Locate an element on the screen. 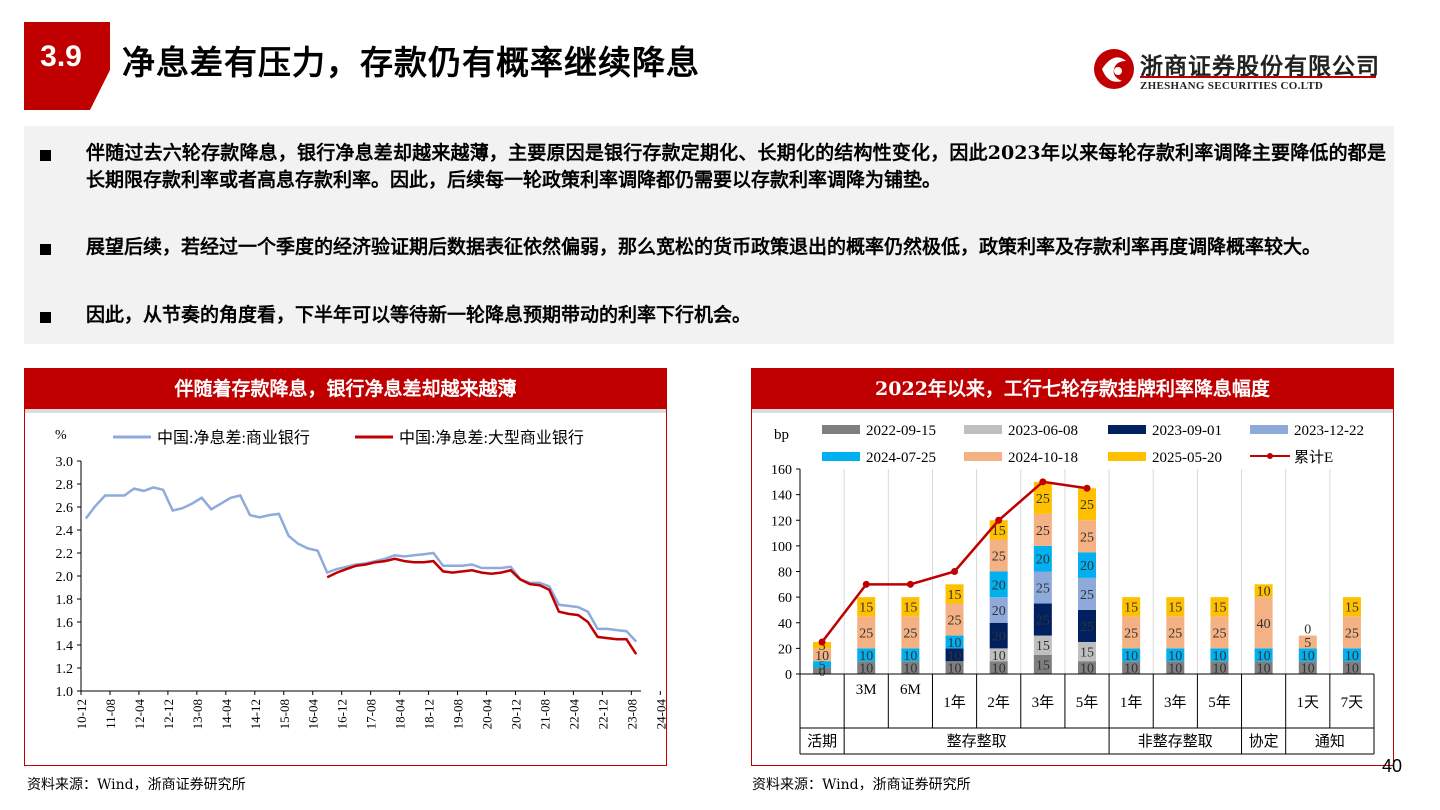  bullet-text: 因此，从节奏的角度看，下半年可以等待新一轮降息预期带动的利率下行机会。 is located at coordinates (419, 315).